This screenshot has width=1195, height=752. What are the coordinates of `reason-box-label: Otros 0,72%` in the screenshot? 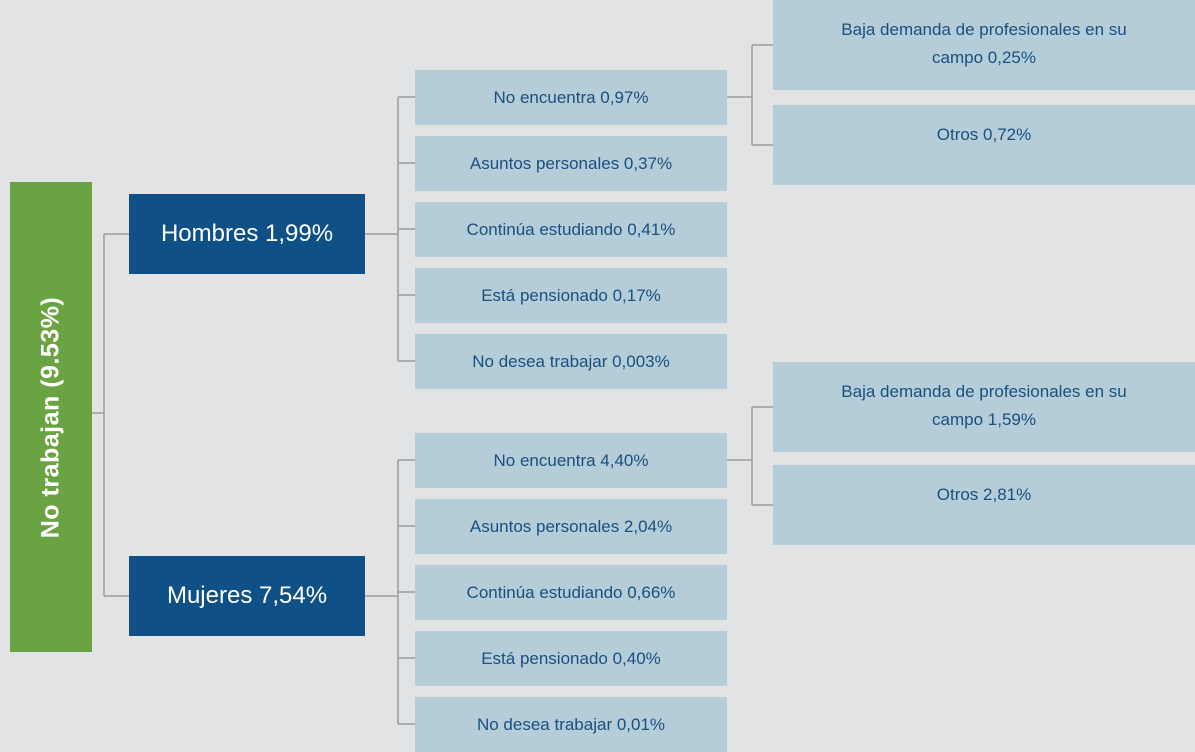 It's located at (984, 134).